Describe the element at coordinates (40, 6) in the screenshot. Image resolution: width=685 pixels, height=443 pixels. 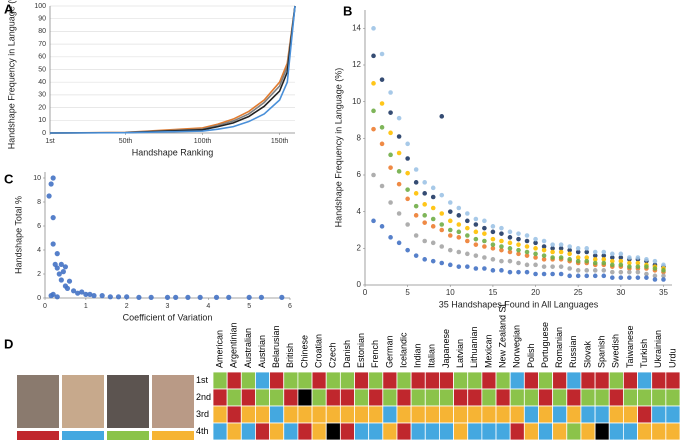
I see `y-tick-label: 100` at that location.